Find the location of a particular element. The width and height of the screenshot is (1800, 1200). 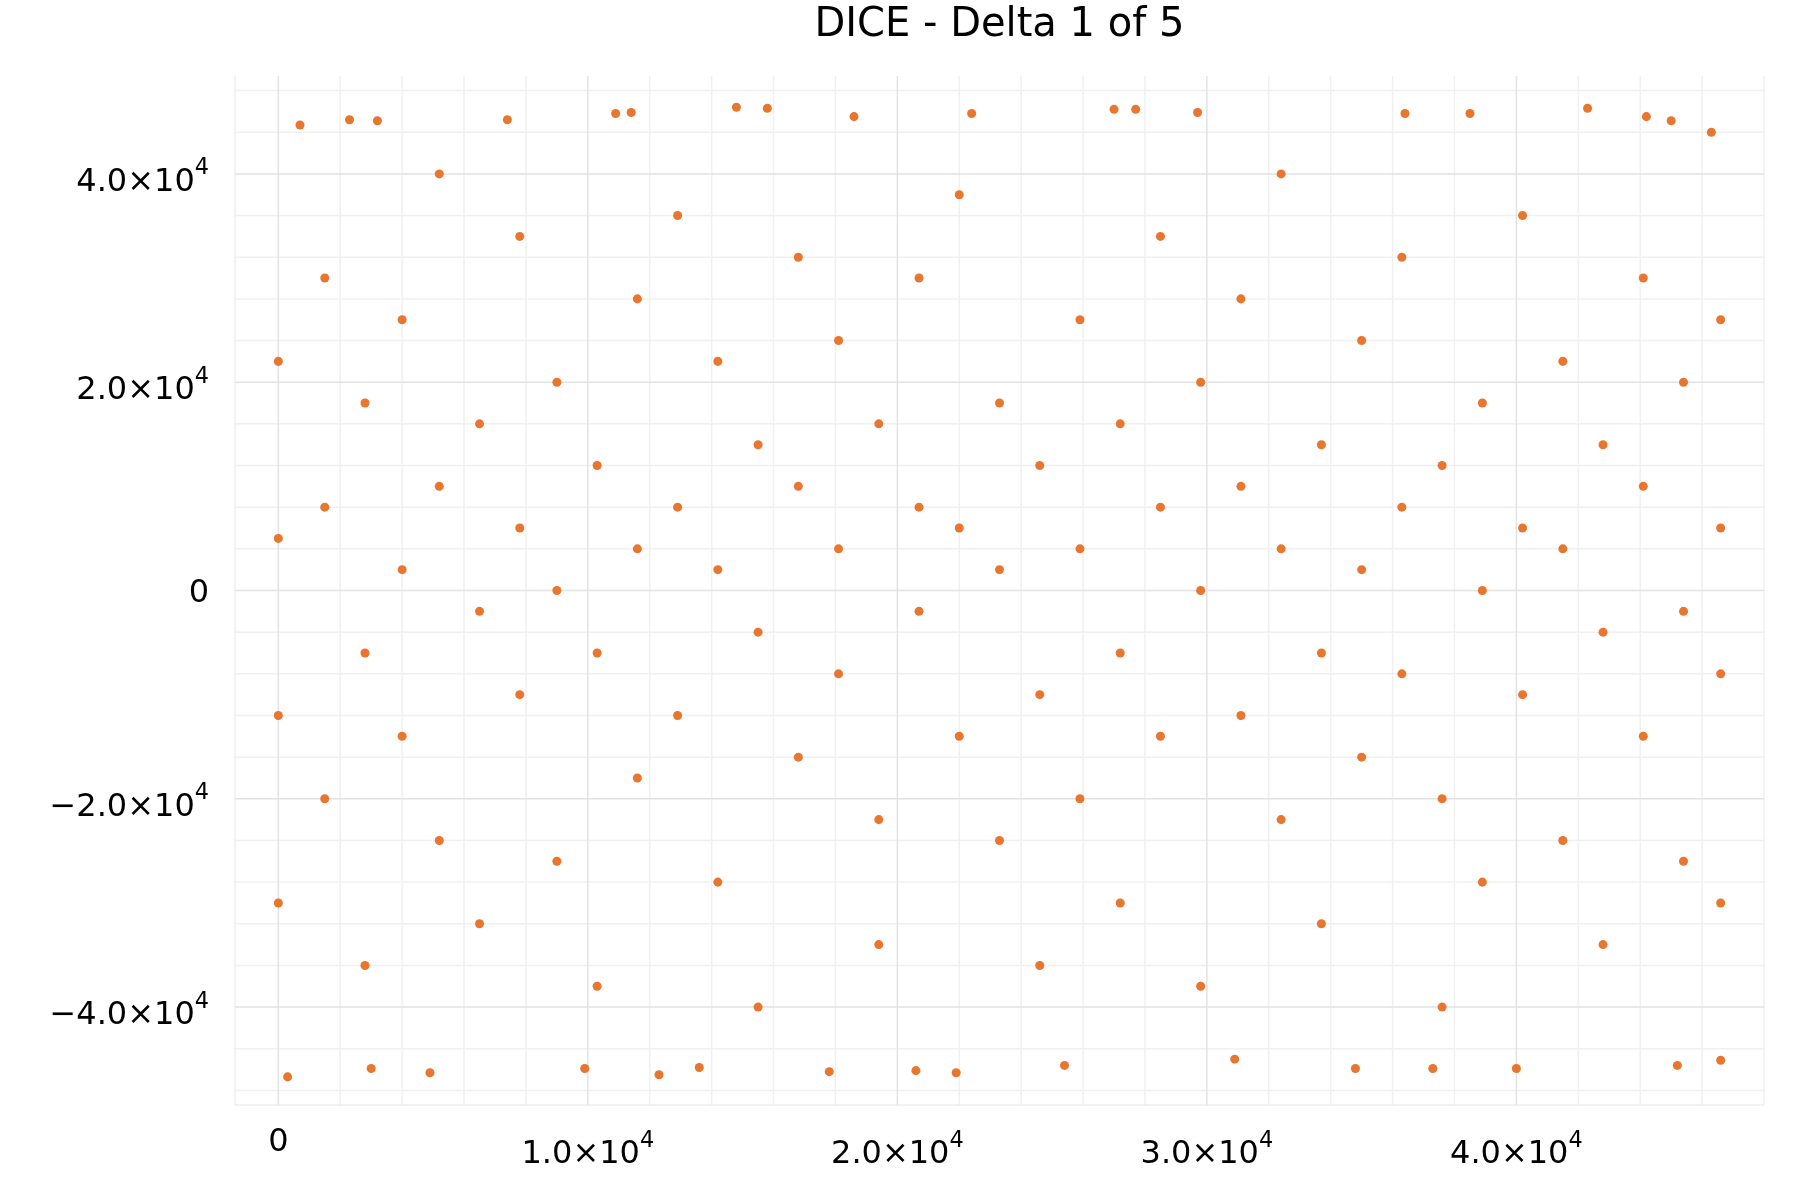

y-tick-label: 0 is located at coordinates (198, 590).